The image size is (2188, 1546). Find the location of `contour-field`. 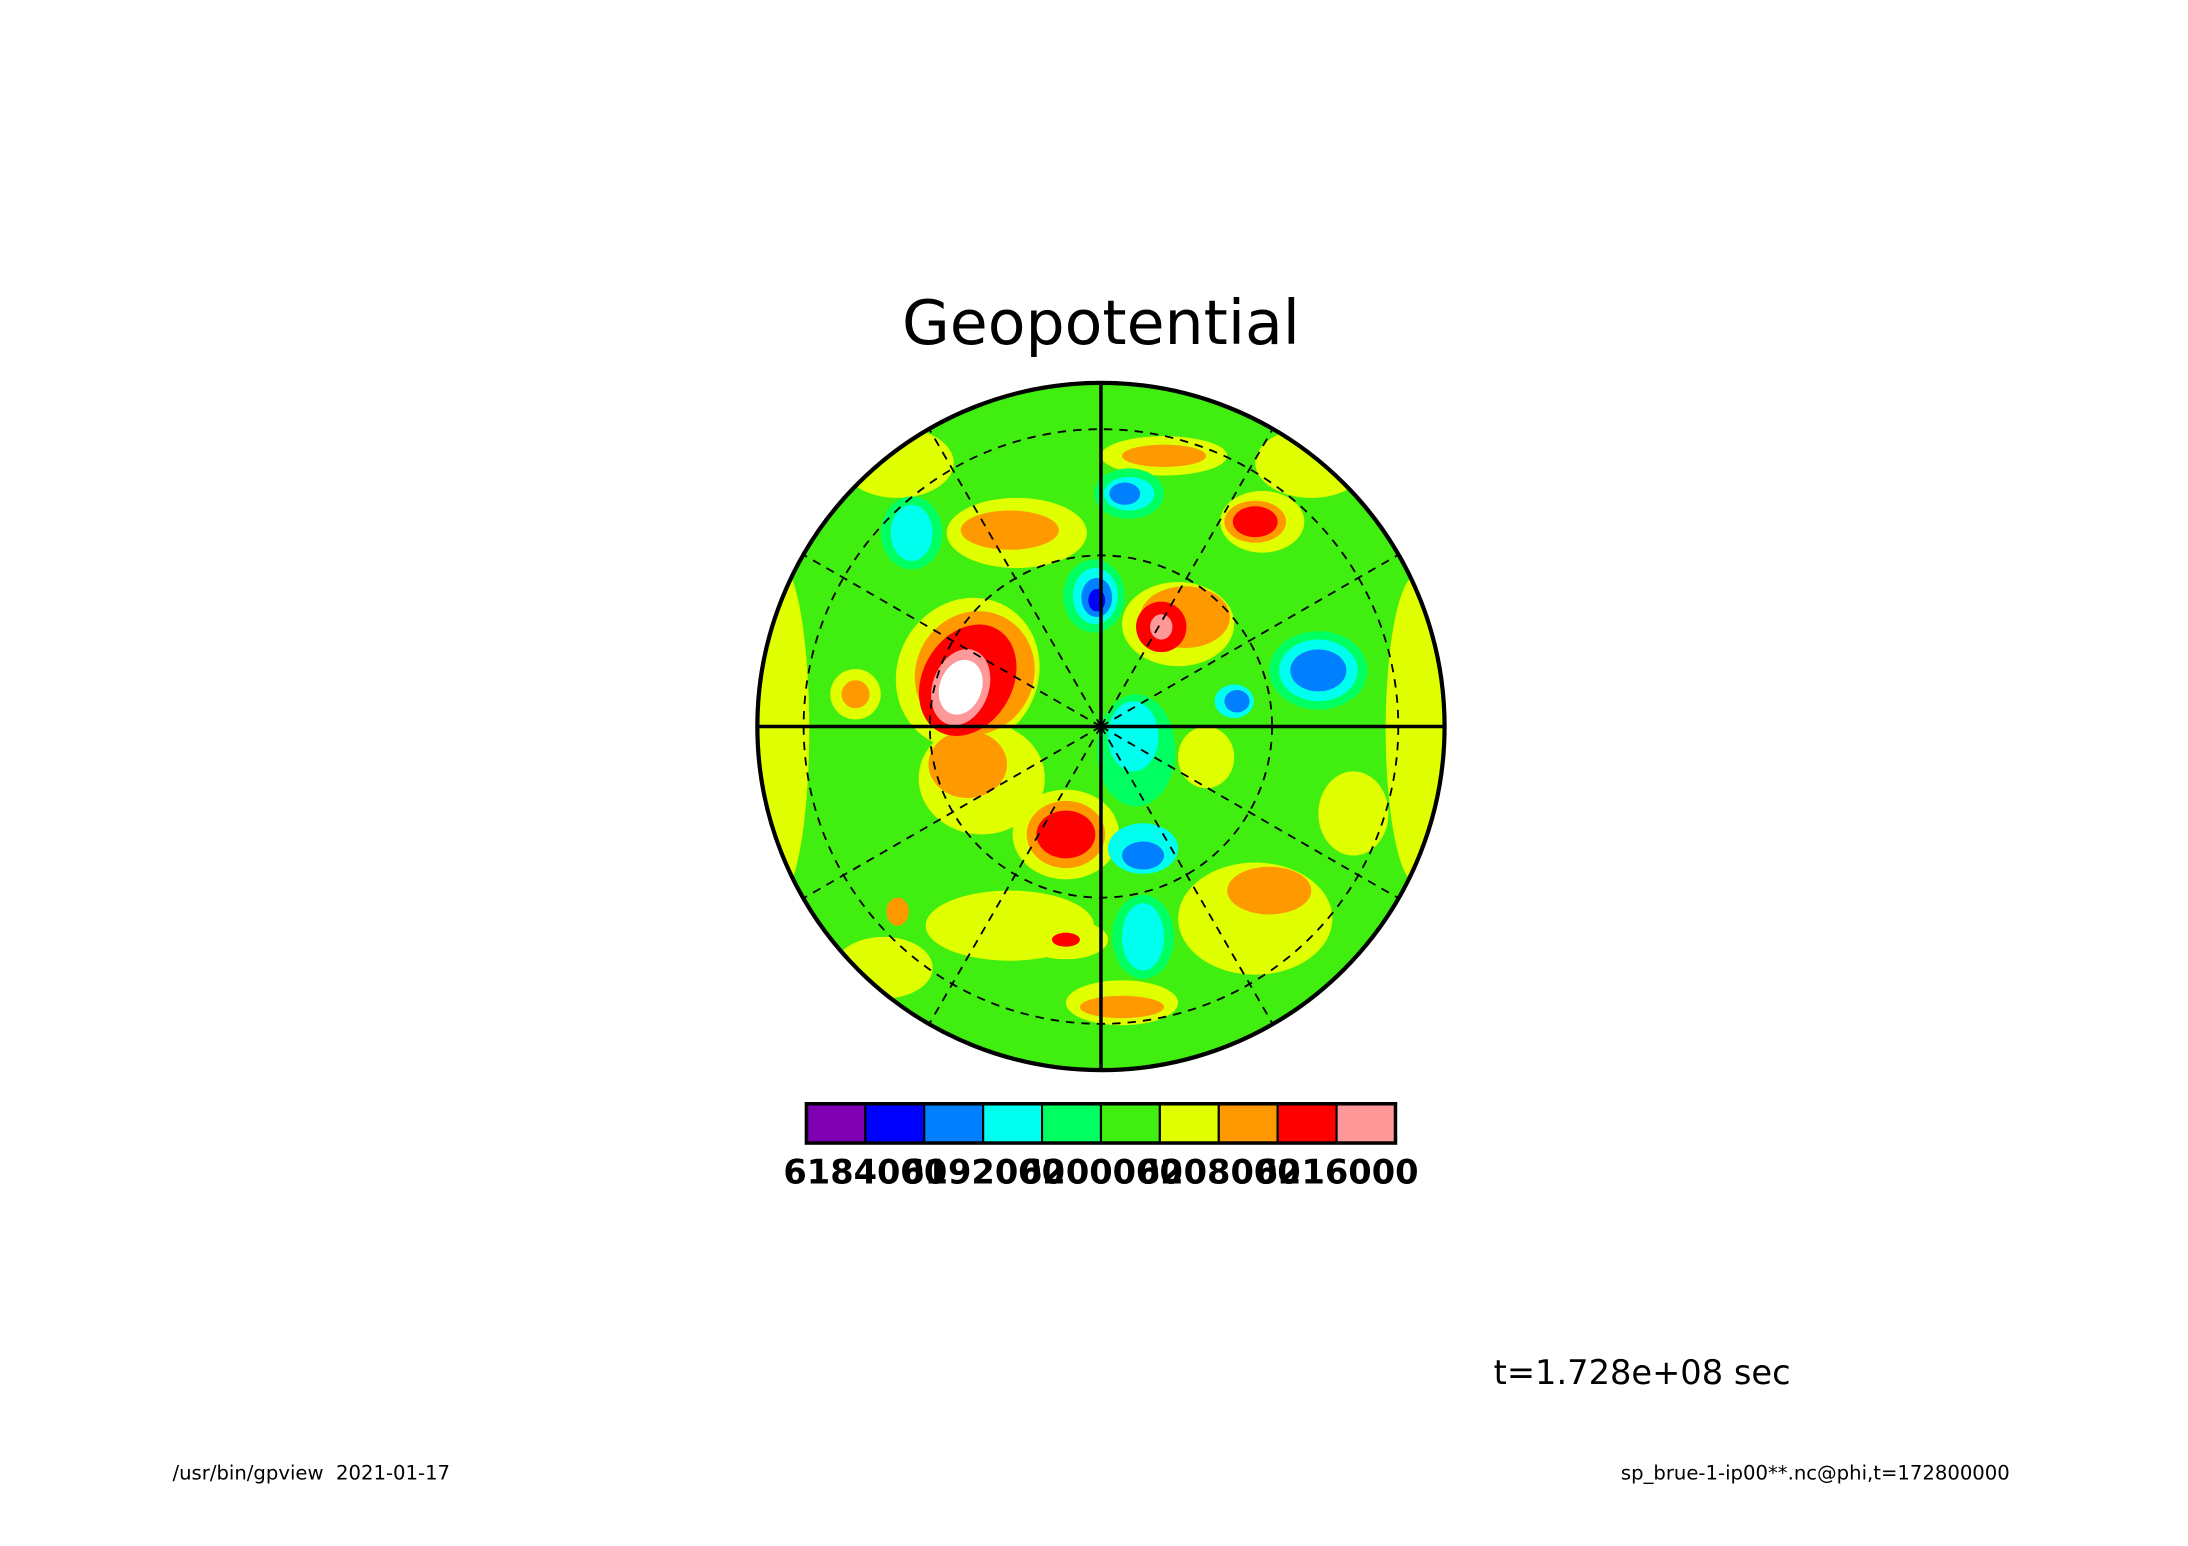

contour-field is located at coordinates (1101, 726).